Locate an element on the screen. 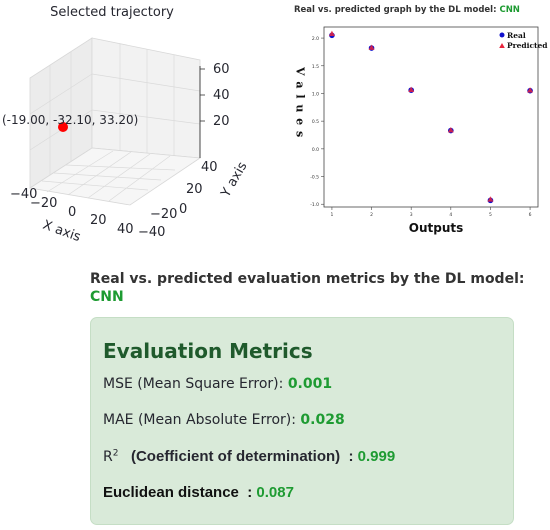 This screenshot has width=550, height=530. y-tick-label: 0.5 is located at coordinates (315, 122).